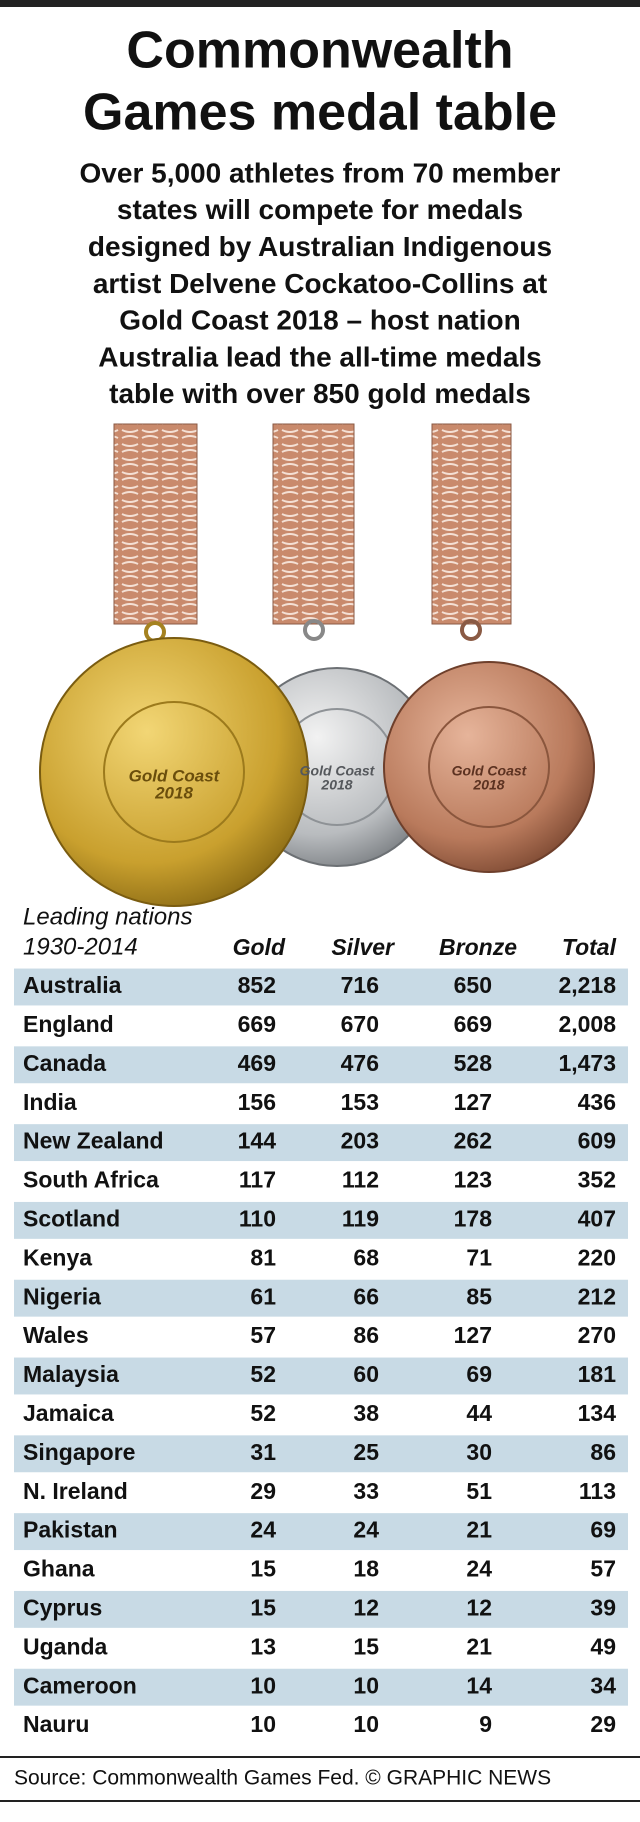 The height and width of the screenshot is (1822, 640). Describe the element at coordinates (603, 1685) in the screenshot. I see `medal-count: 34` at that location.